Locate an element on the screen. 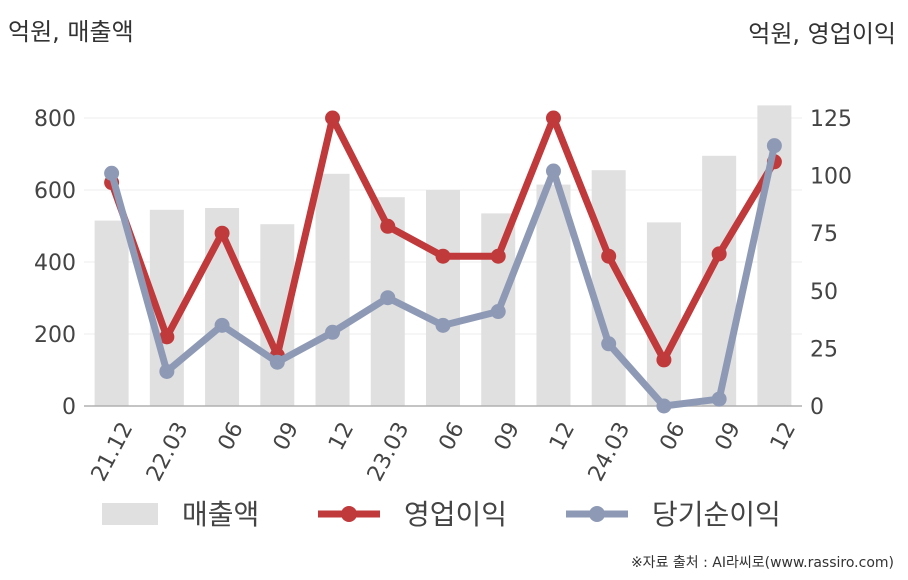 The image size is (908, 580). legend-marker-당기순이익 is located at coordinates (597, 514).